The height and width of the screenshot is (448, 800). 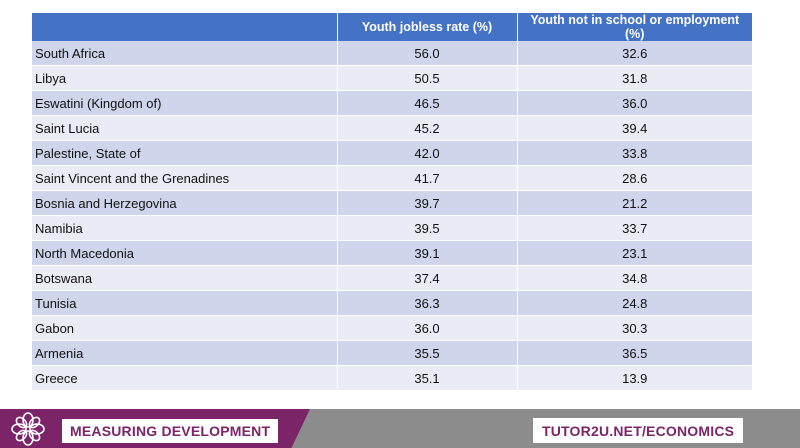 What do you see at coordinates (634, 328) in the screenshot?
I see `youth-neet-cell: 30.3` at bounding box center [634, 328].